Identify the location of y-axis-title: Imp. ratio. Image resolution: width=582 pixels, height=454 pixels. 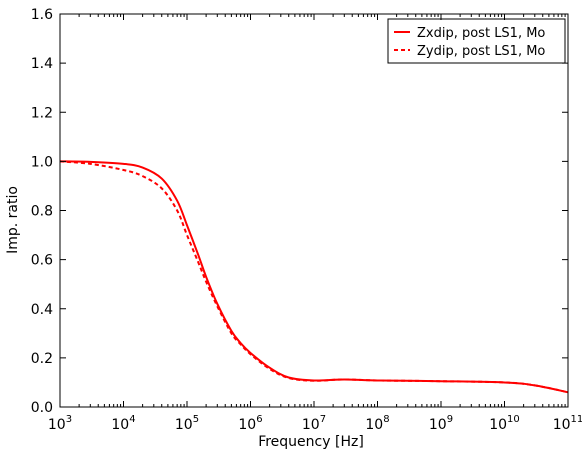
(13, 220).